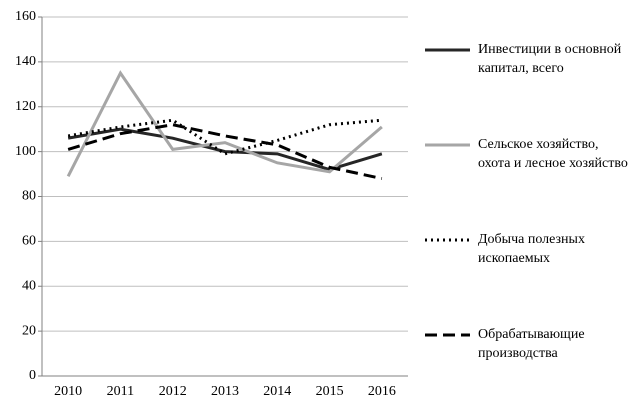  Describe the element at coordinates (225, 391) in the screenshot. I see `x-tick-label: 2013` at that location.